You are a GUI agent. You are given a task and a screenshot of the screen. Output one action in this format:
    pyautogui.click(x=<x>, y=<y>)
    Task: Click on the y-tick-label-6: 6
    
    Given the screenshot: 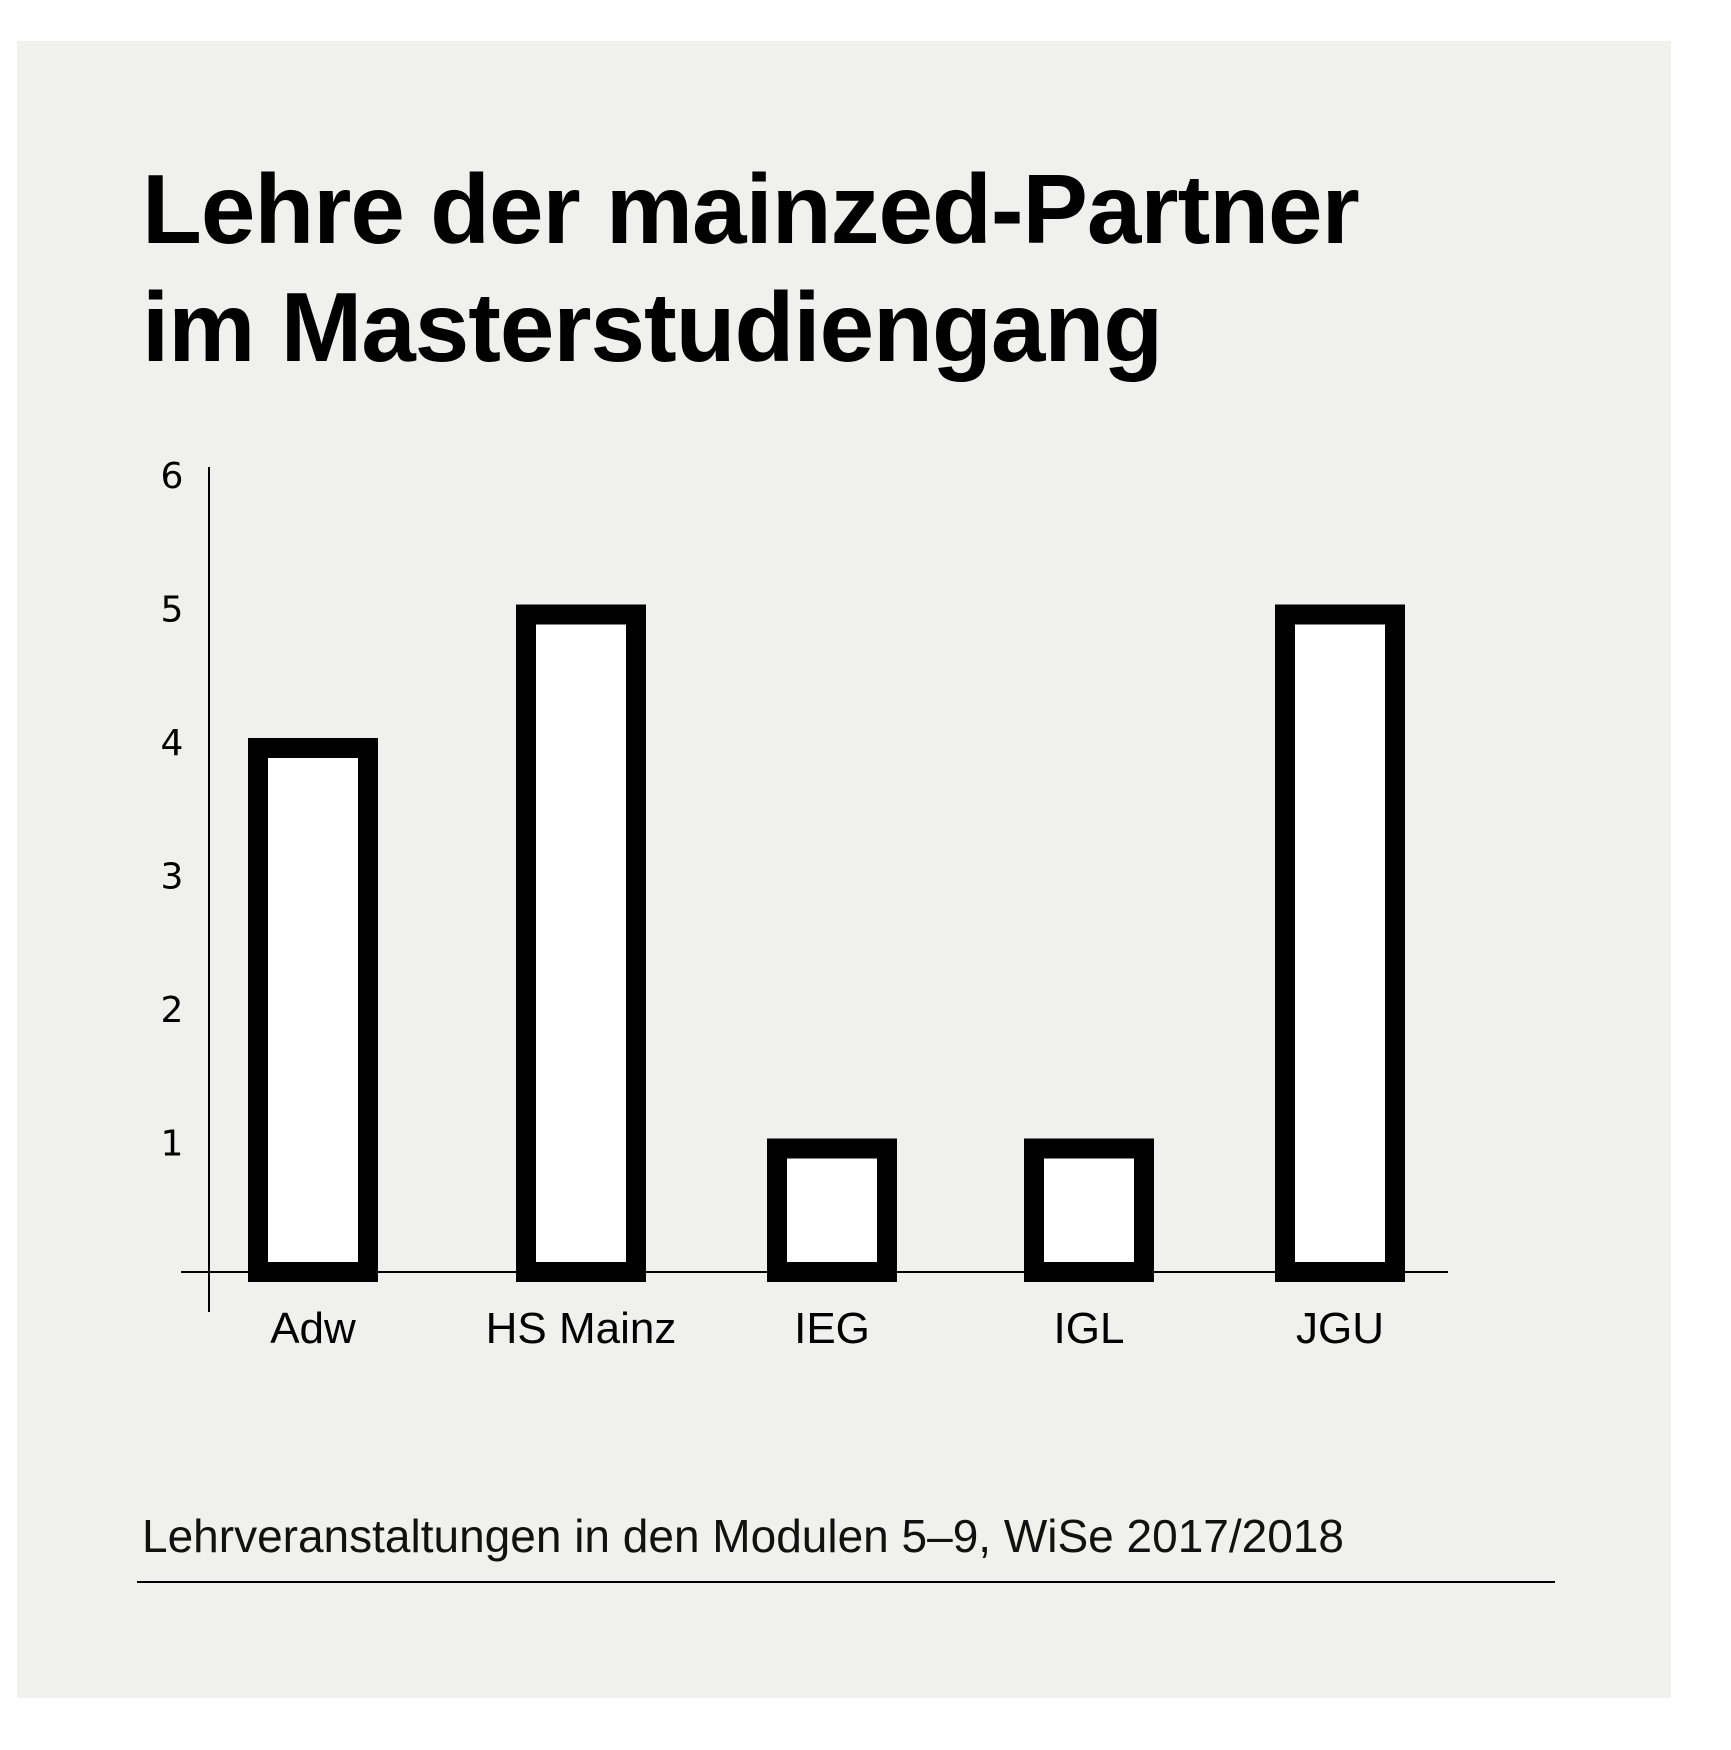 What is the action you would take?
    pyautogui.click(x=172, y=476)
    